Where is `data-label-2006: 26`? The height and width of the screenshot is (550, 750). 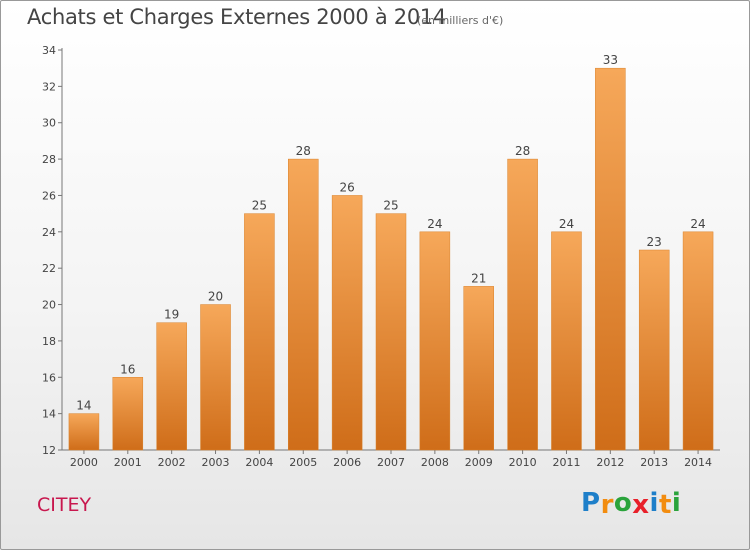
data-label-2006: 26 is located at coordinates (346, 187).